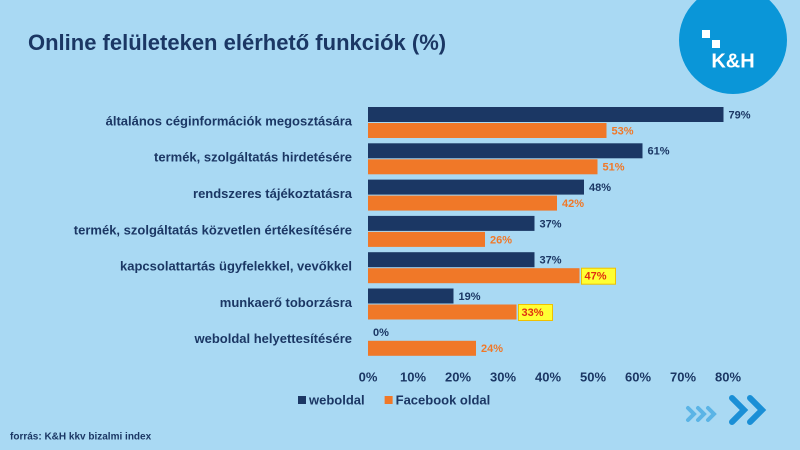 The height and width of the screenshot is (450, 800). I want to click on value-label: 47%, so click(596, 277).